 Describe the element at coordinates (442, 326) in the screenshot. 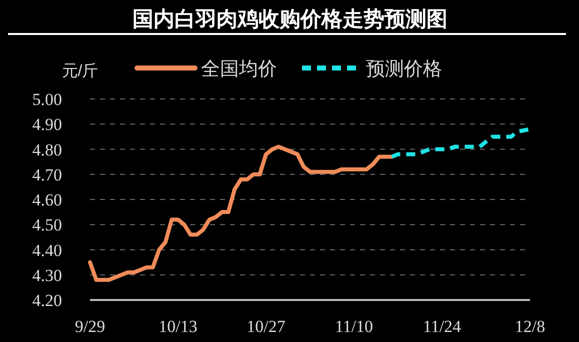

I see `x-tick-label: 11/24` at that location.